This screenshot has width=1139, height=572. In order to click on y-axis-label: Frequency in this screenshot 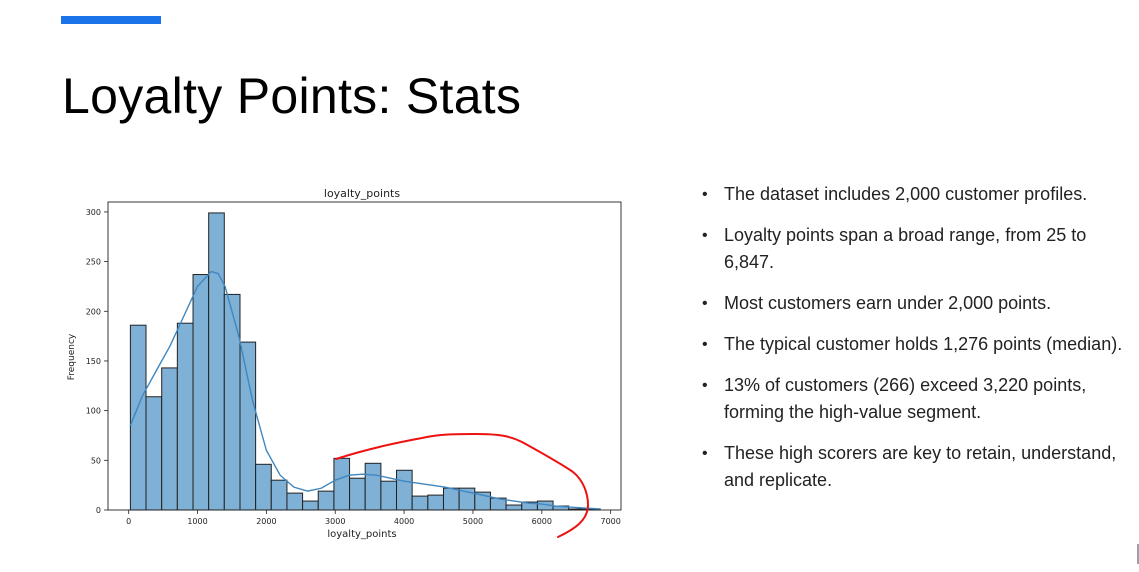, I will do `click(72, 356)`.